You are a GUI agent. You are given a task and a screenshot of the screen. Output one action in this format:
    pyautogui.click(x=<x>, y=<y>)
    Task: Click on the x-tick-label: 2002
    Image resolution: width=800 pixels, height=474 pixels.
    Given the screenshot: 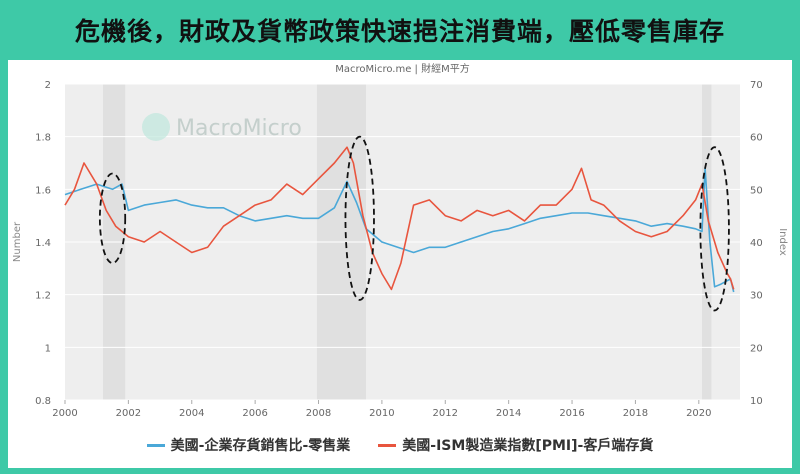 What is the action you would take?
    pyautogui.click(x=128, y=413)
    